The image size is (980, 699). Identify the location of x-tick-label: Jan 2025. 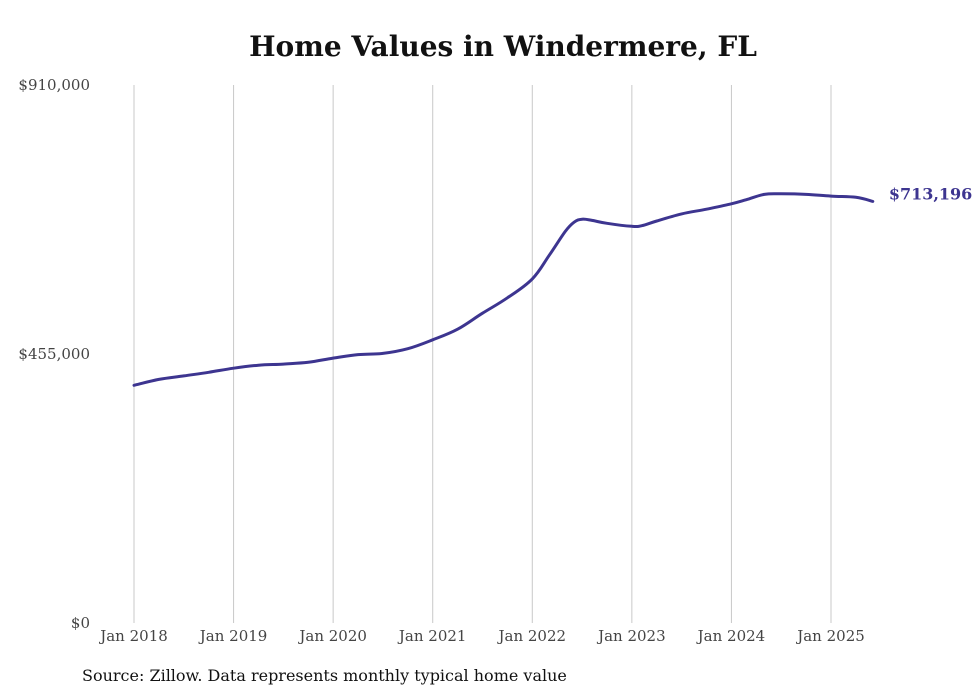
(830, 636).